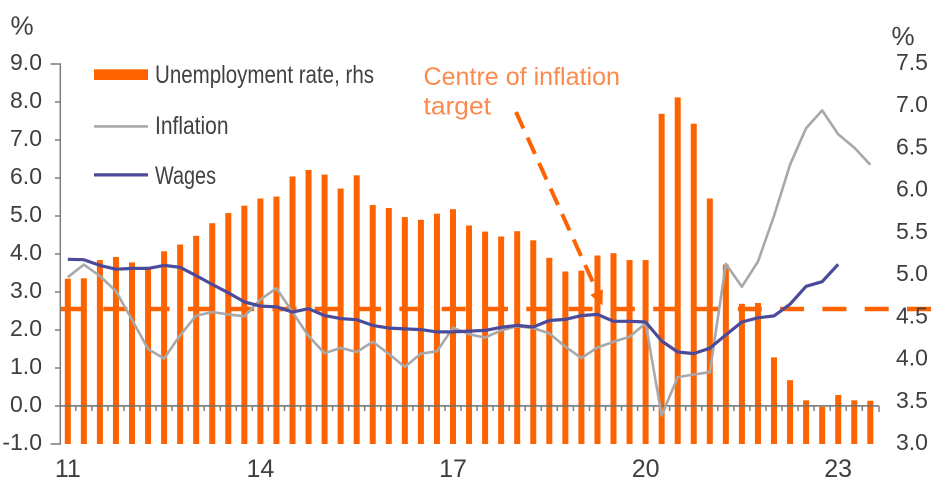 This screenshot has width=936, height=494. Describe the element at coordinates (458, 107) in the screenshot. I see `svg-text: target` at that location.